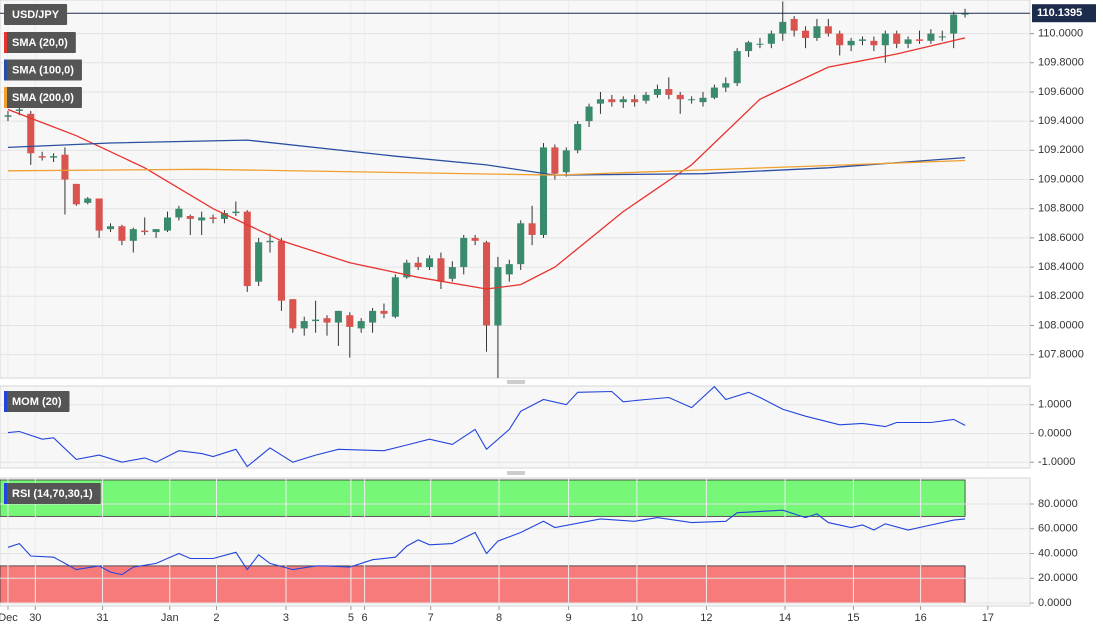 Image resolution: width=1103 pixels, height=630 pixels. I want to click on y-tick-label: 108.2000, so click(1061, 296).